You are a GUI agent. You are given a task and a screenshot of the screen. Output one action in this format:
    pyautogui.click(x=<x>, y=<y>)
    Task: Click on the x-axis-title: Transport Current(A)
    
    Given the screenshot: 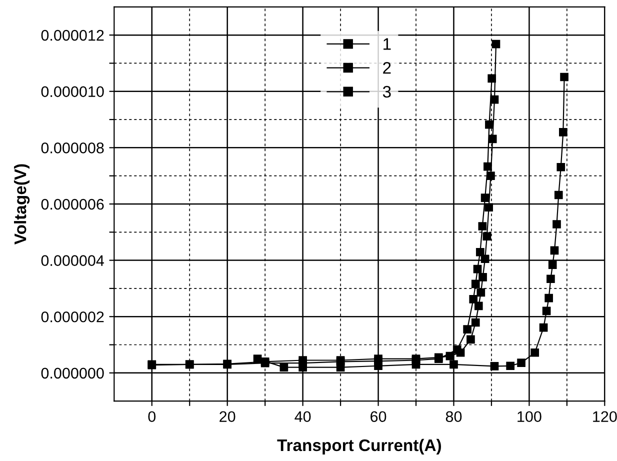 What is the action you would take?
    pyautogui.click(x=359, y=446)
    